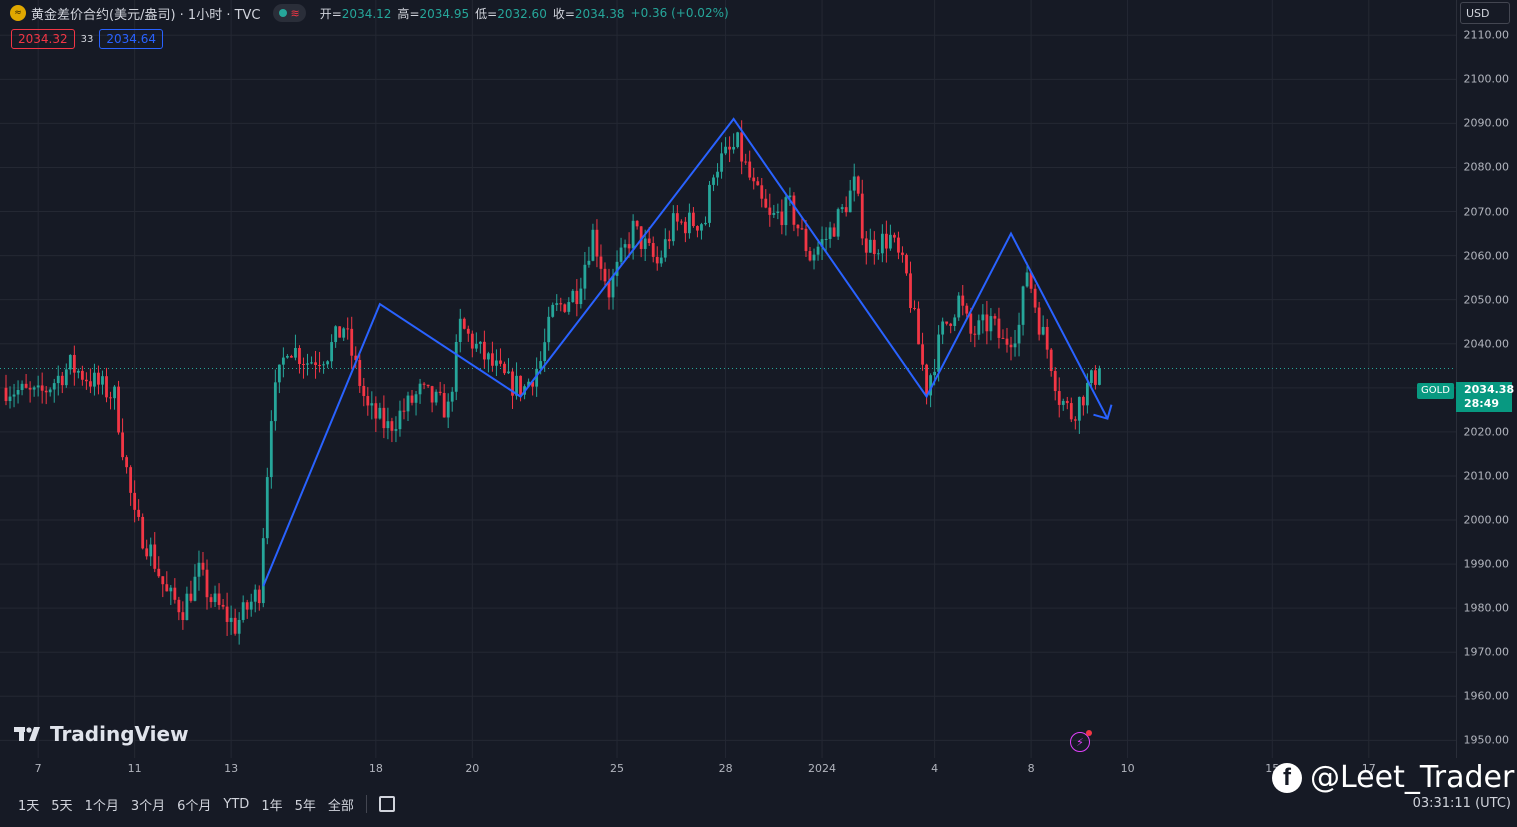  Describe the element at coordinates (1461, 803) in the screenshot. I see `utc-clock: 03:31:11 (UTC)` at that location.